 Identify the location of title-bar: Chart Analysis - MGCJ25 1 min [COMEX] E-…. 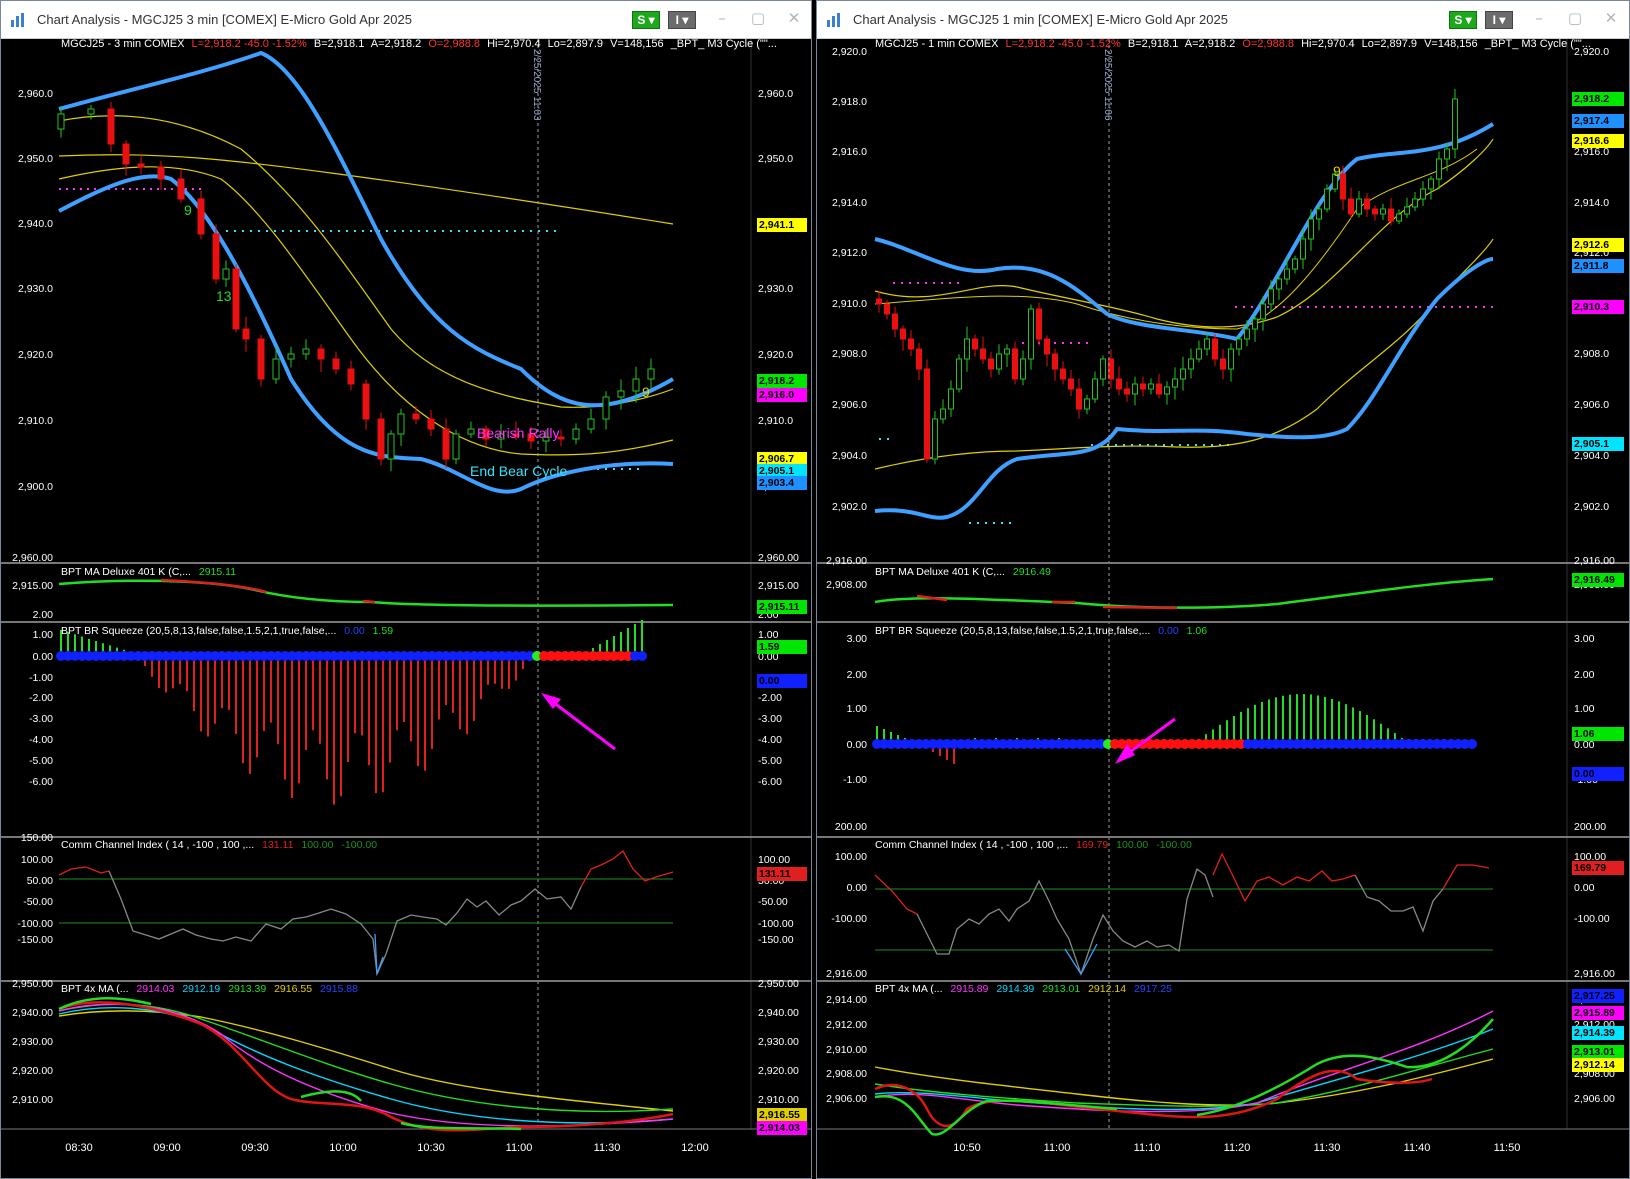
(1223, 20).